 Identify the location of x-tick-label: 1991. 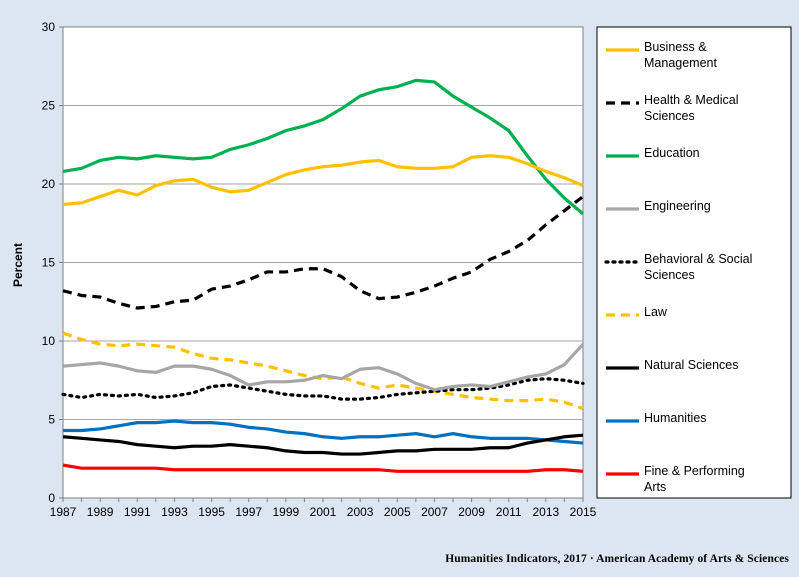
(137, 512).